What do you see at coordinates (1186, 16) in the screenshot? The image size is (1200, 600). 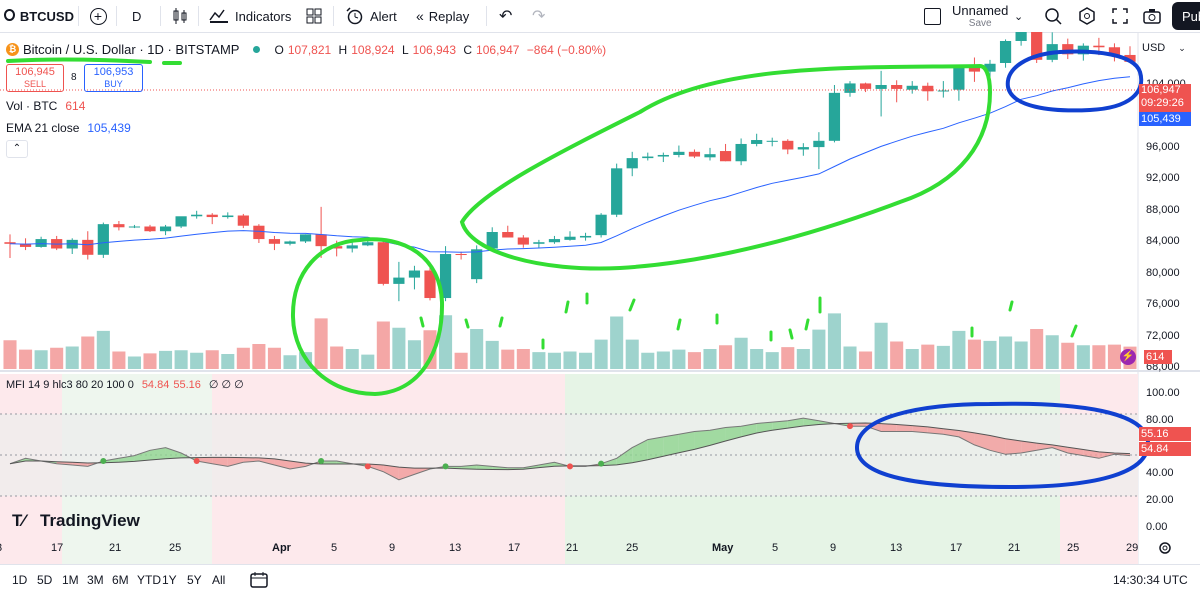 I see `publish-button: Pub` at bounding box center [1186, 16].